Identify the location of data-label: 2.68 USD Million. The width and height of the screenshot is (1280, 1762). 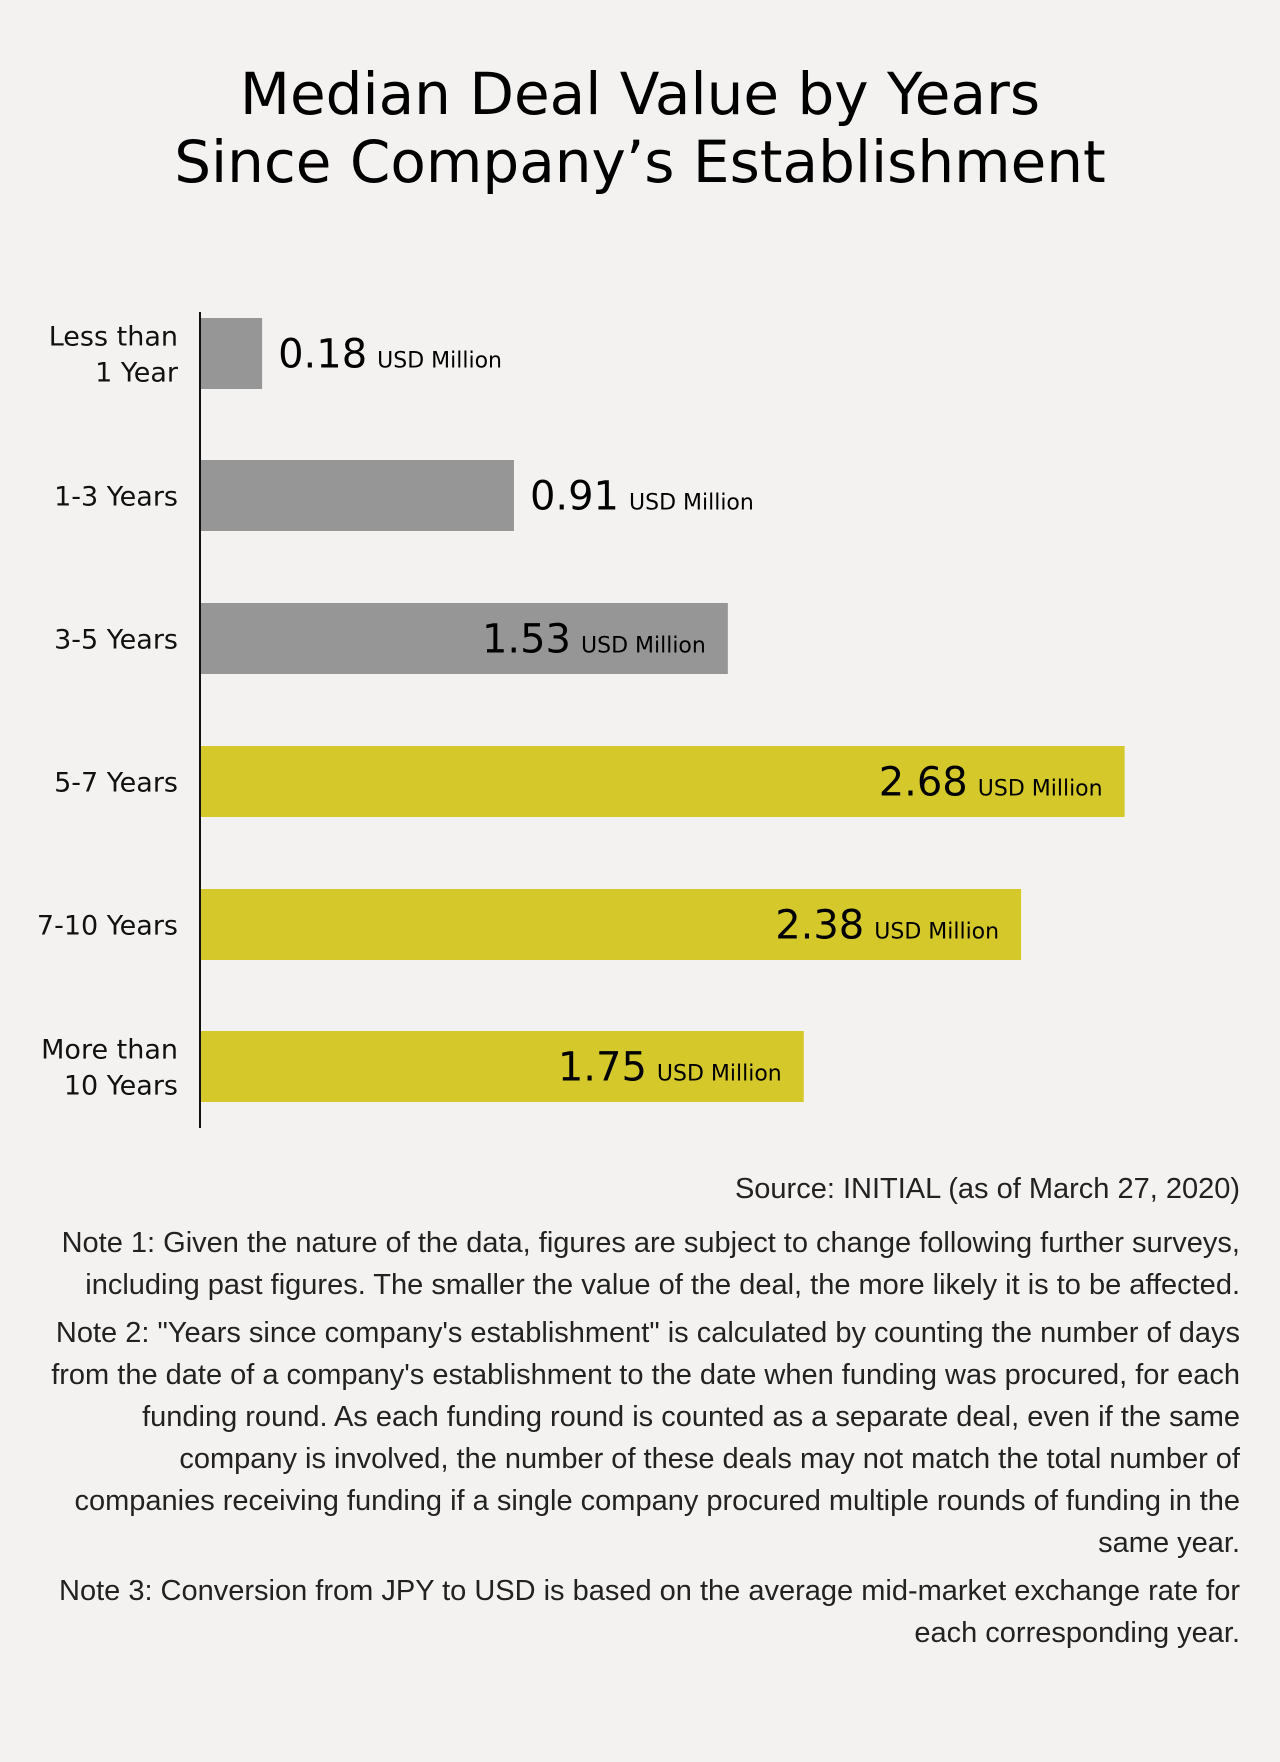
(991, 783).